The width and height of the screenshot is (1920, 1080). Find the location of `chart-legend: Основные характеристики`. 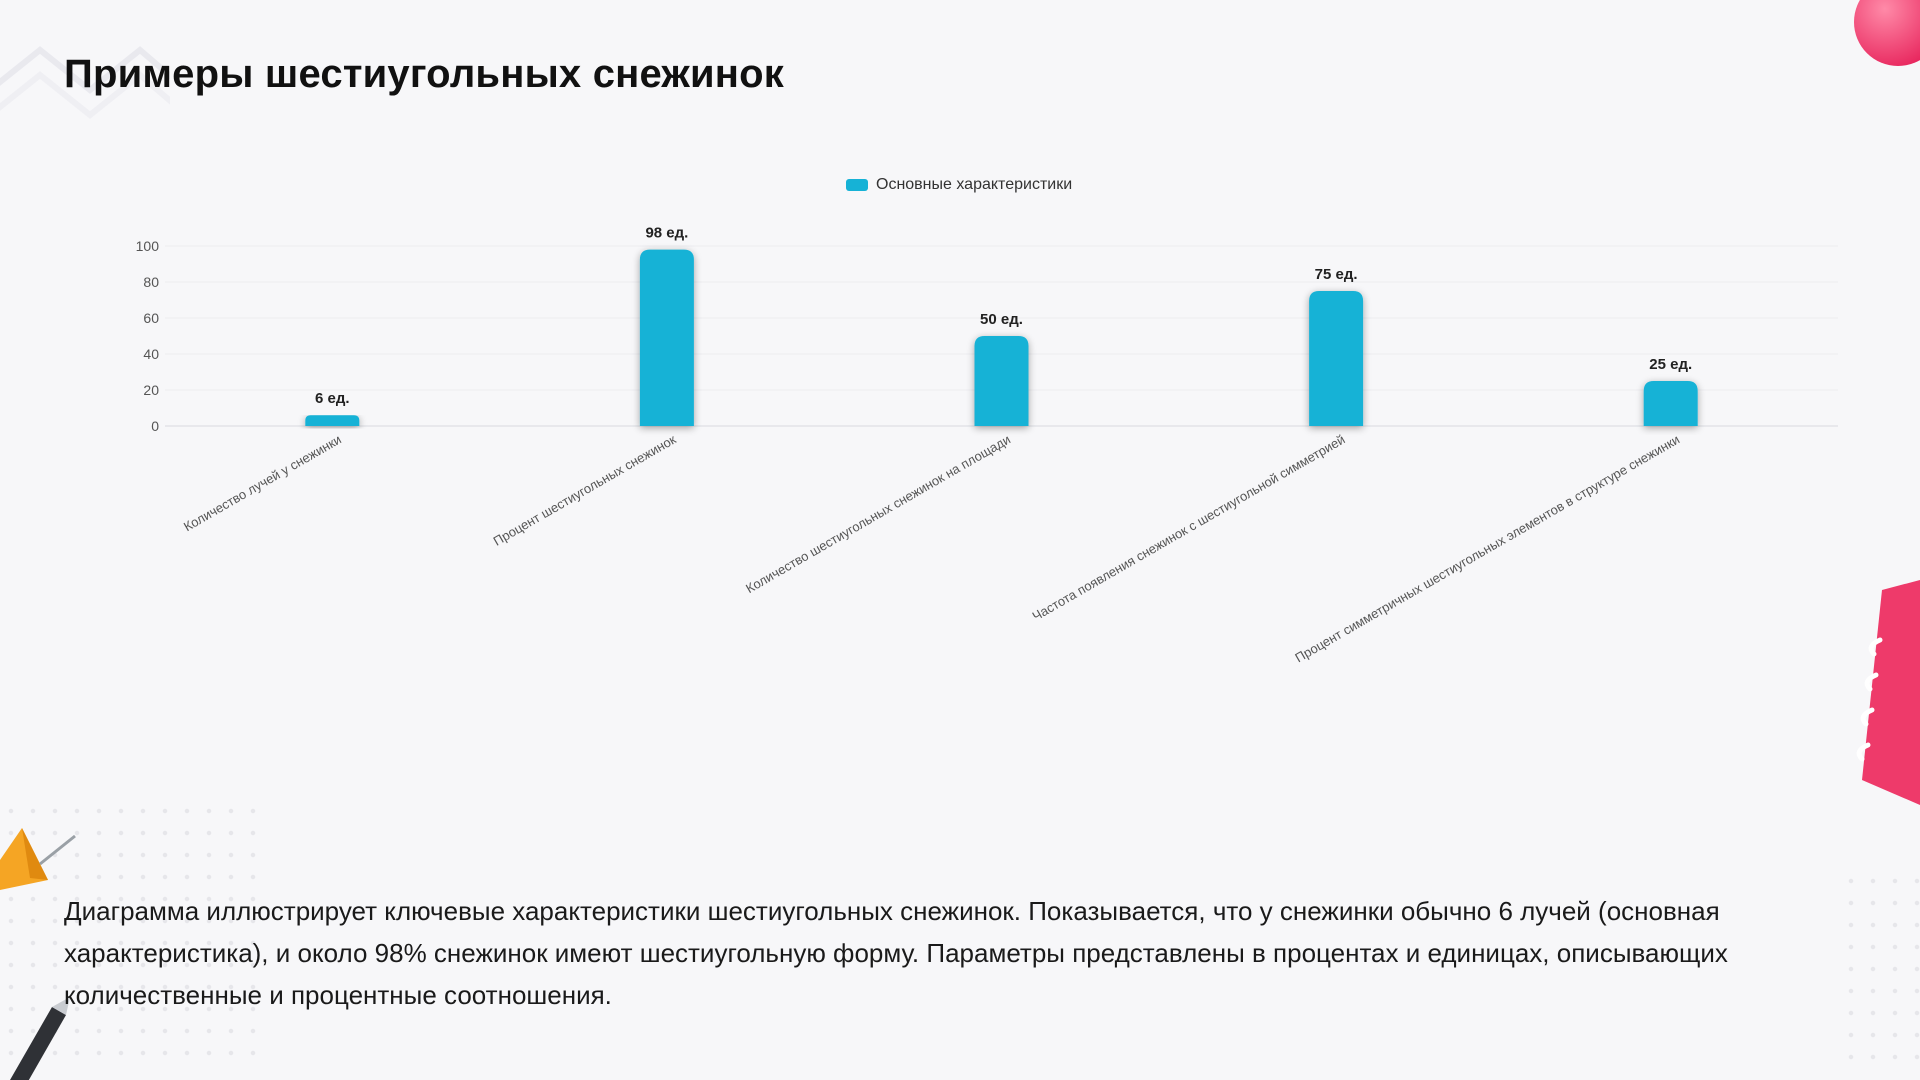

chart-legend: Основные характеристики is located at coordinates (959, 185).